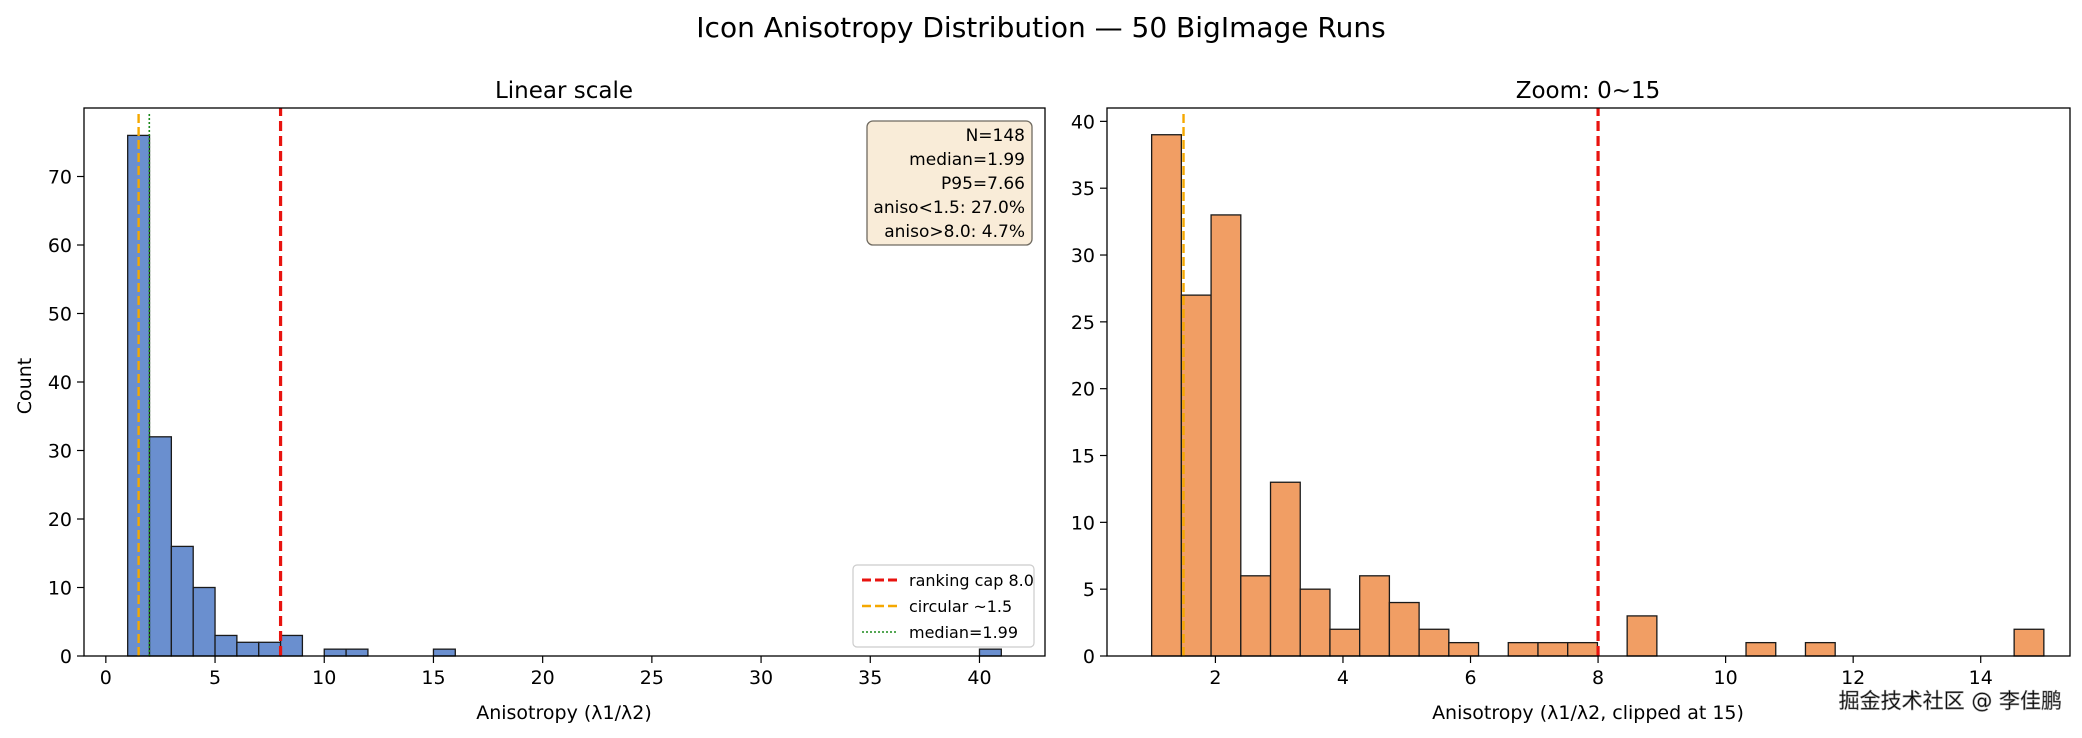 The width and height of the screenshot is (2082, 738). Describe the element at coordinates (1598, 678) in the screenshot. I see `right-x-tick-label-3: 8` at that location.